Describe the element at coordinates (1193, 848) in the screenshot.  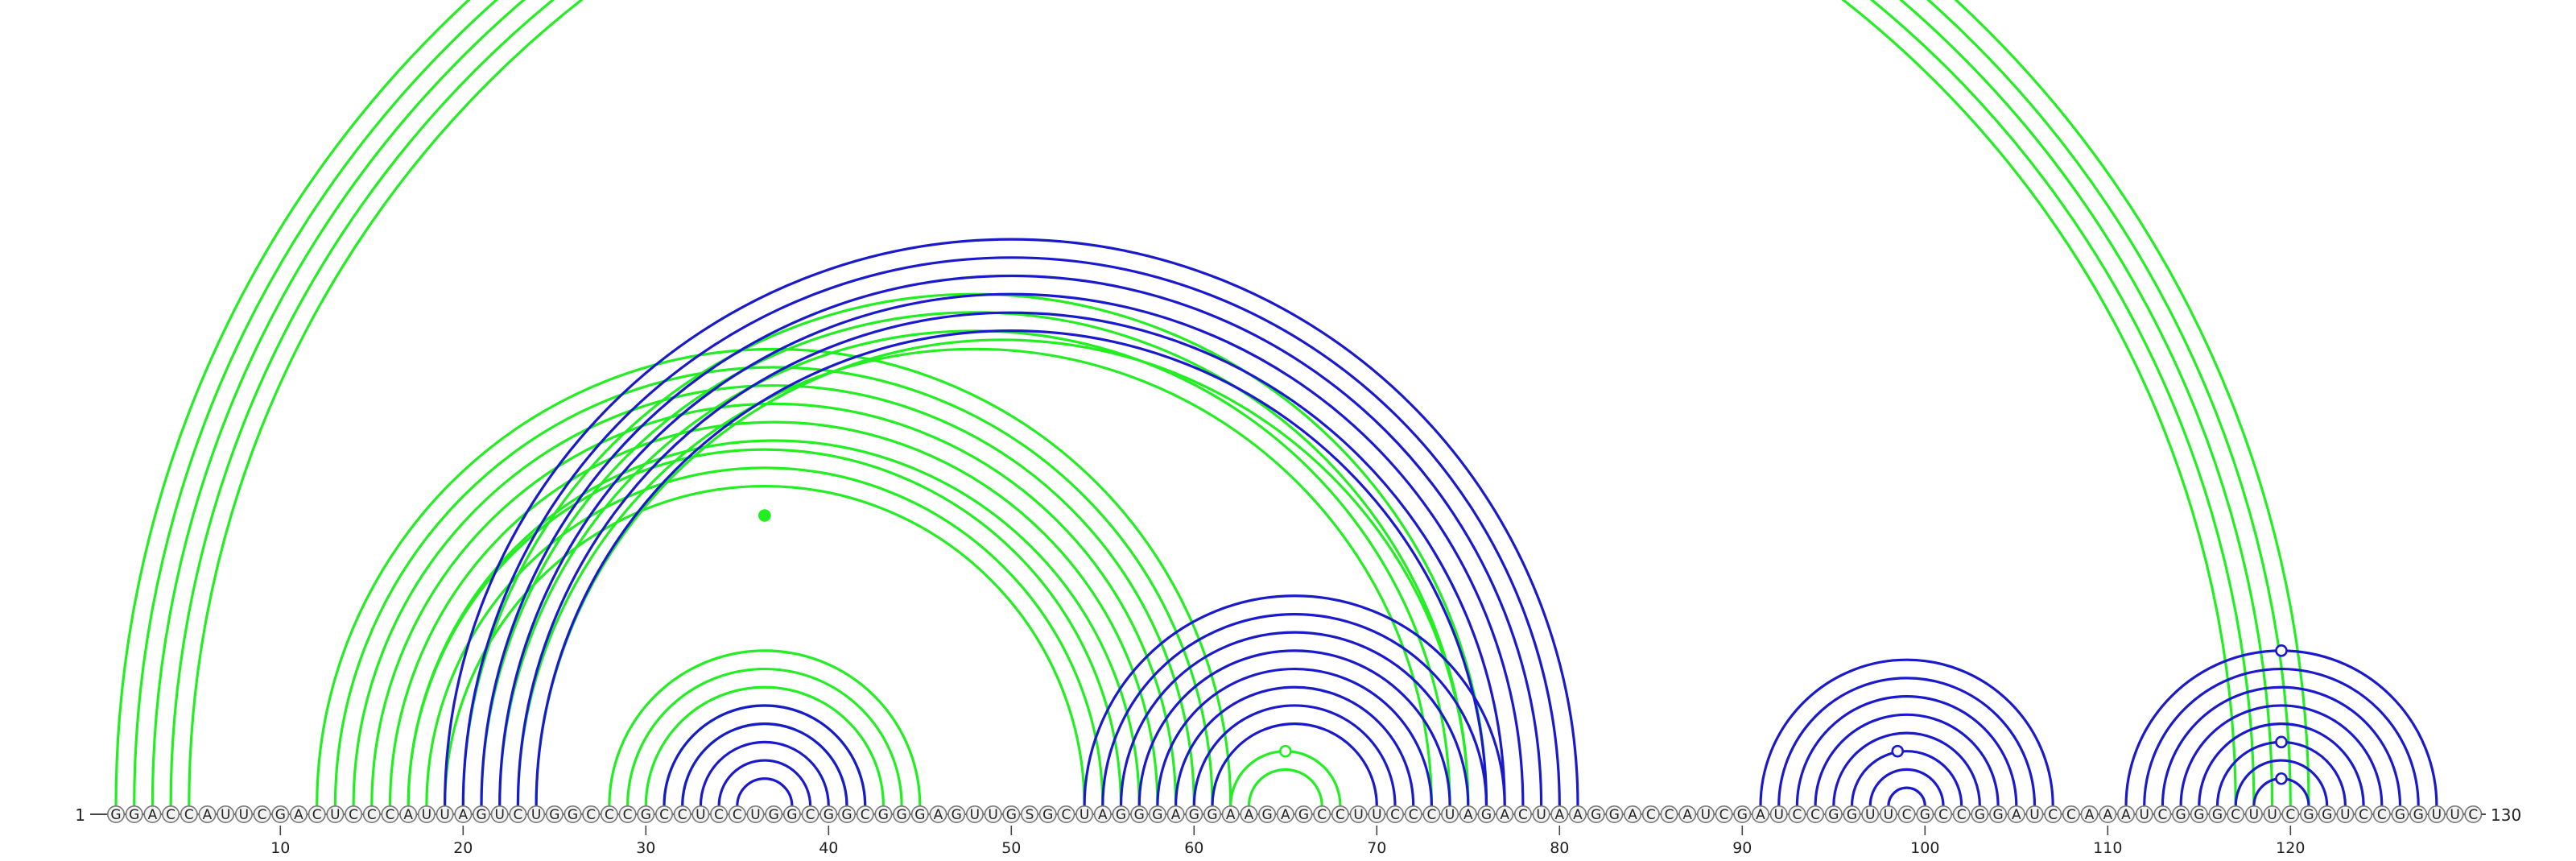
I see `tick-label: 60` at that location.